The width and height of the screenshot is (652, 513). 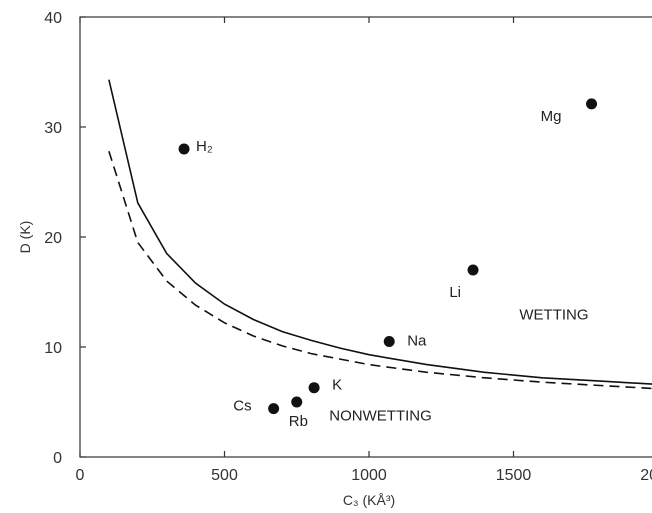 I want to click on x-axis-label: C₃ (KÅ³), so click(x=369, y=500).